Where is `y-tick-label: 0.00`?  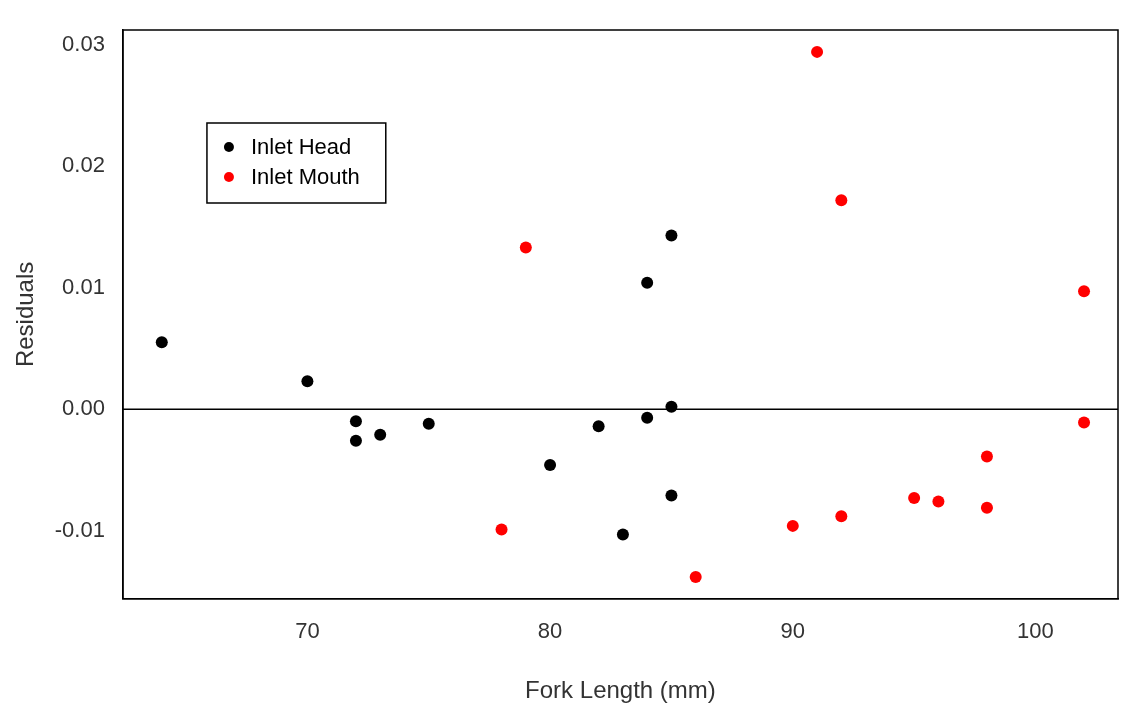
y-tick-label: 0.00 is located at coordinates (83, 408).